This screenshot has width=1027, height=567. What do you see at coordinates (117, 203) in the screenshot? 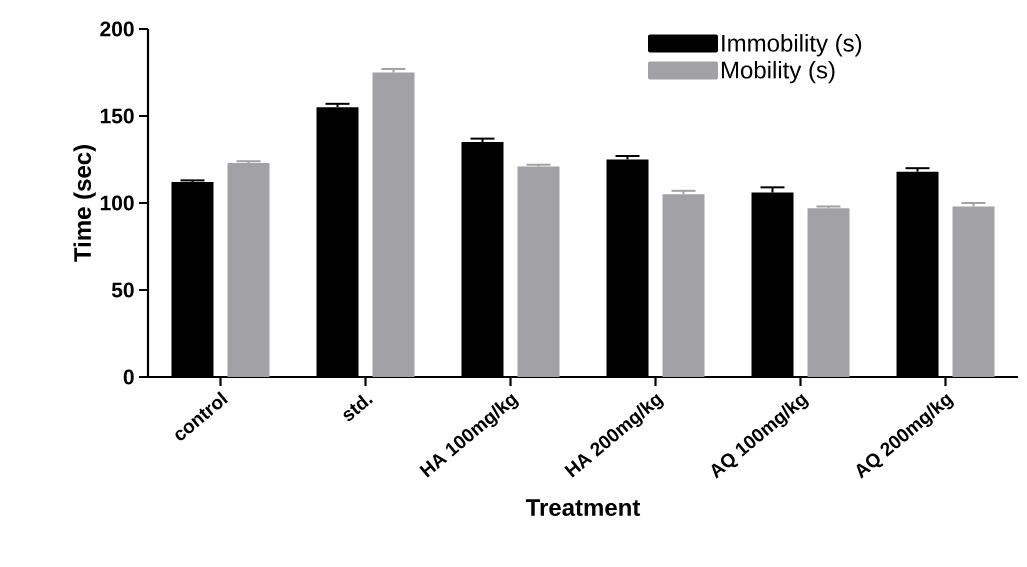
I see `y-tick-label: 100` at bounding box center [117, 203].